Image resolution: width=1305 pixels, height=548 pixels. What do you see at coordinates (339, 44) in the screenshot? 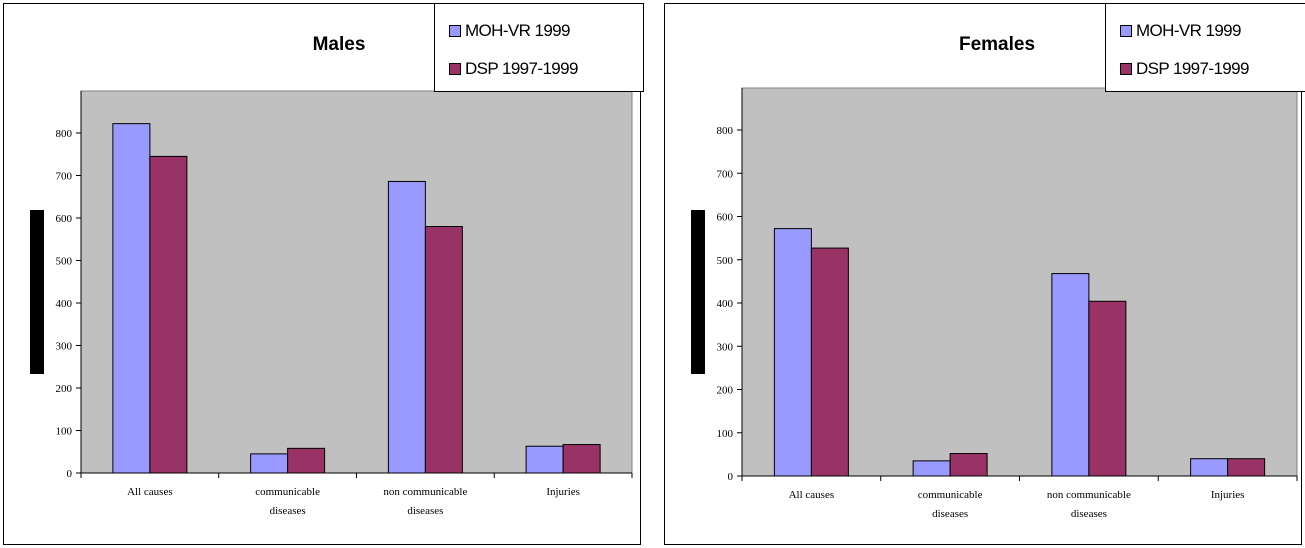
I see `chart-title: Males` at bounding box center [339, 44].